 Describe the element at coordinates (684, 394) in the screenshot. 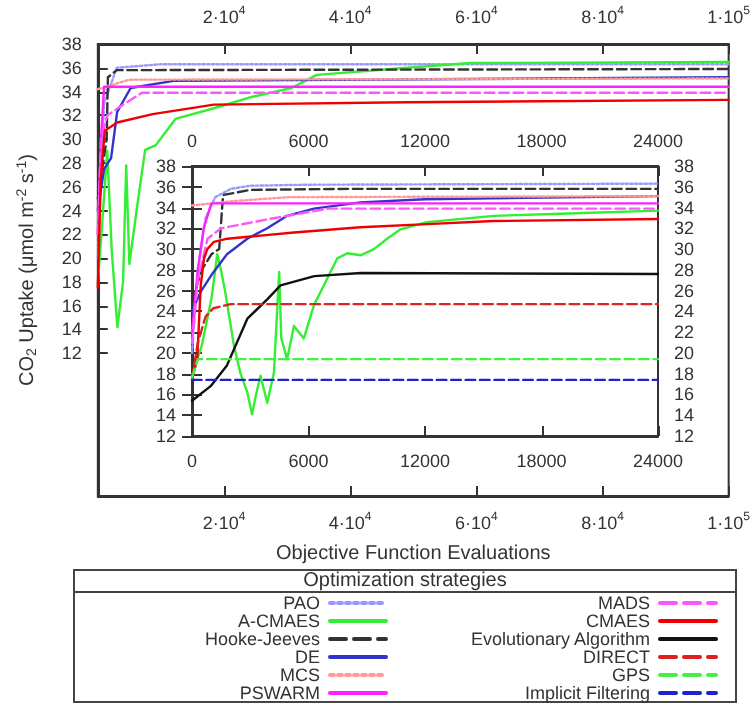

I see `y2-tick-label: 16` at that location.